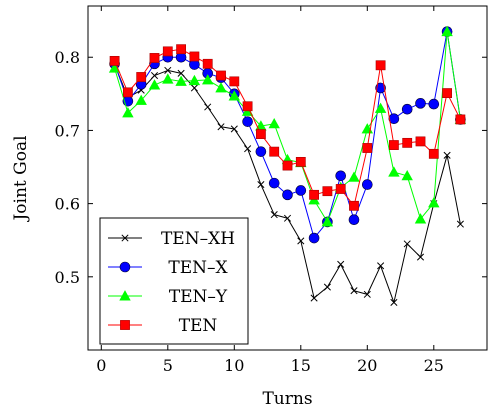 The height and width of the screenshot is (415, 501). Describe the element at coordinates (162, 326) in the screenshot. I see `legend-entry-ten: TEN` at that location.